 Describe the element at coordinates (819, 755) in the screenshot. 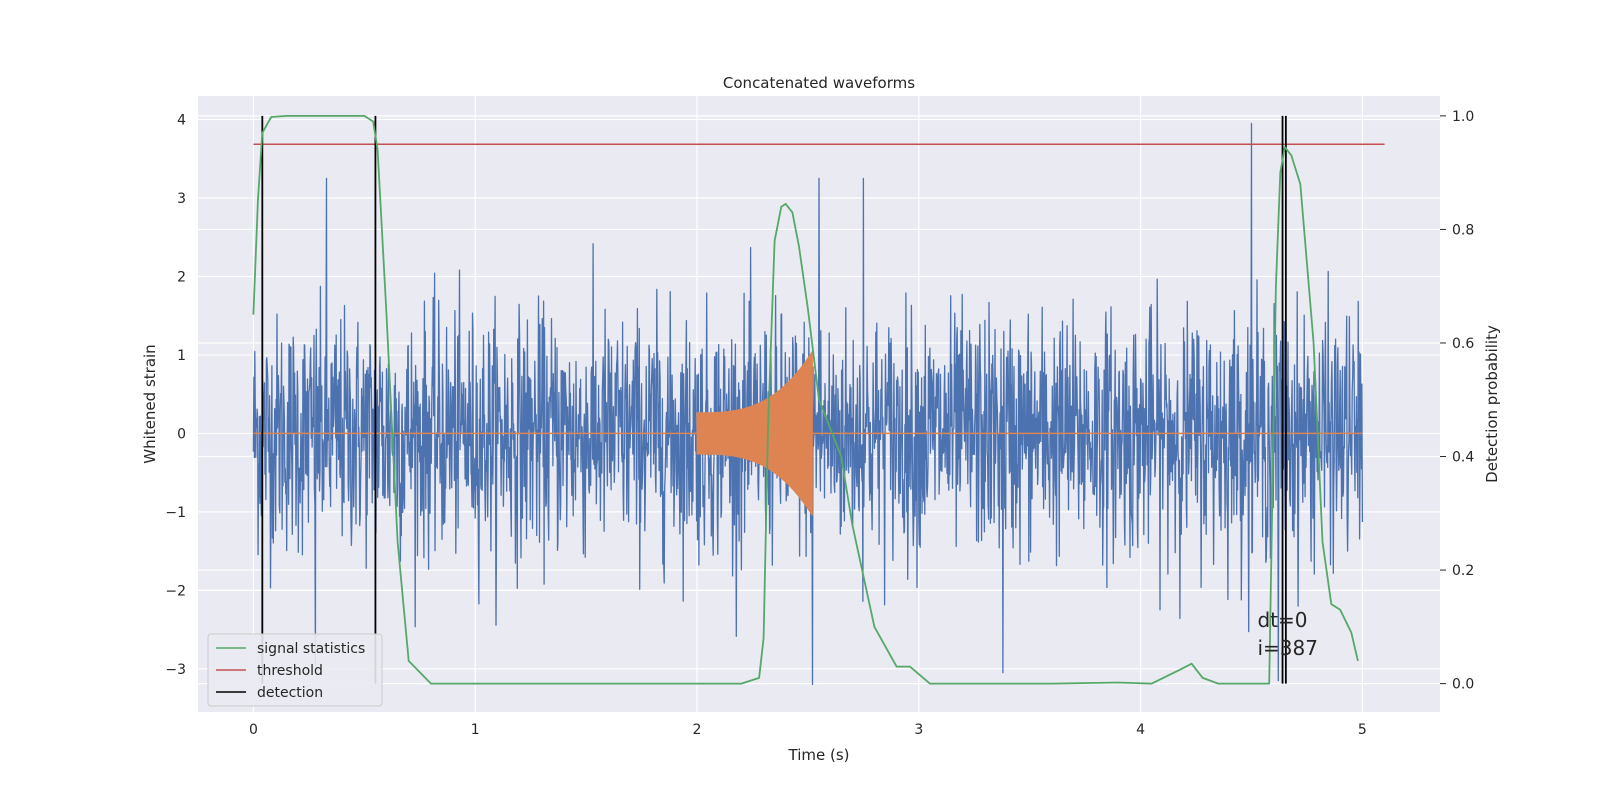

I see `x-axis-label: Time (s)` at that location.